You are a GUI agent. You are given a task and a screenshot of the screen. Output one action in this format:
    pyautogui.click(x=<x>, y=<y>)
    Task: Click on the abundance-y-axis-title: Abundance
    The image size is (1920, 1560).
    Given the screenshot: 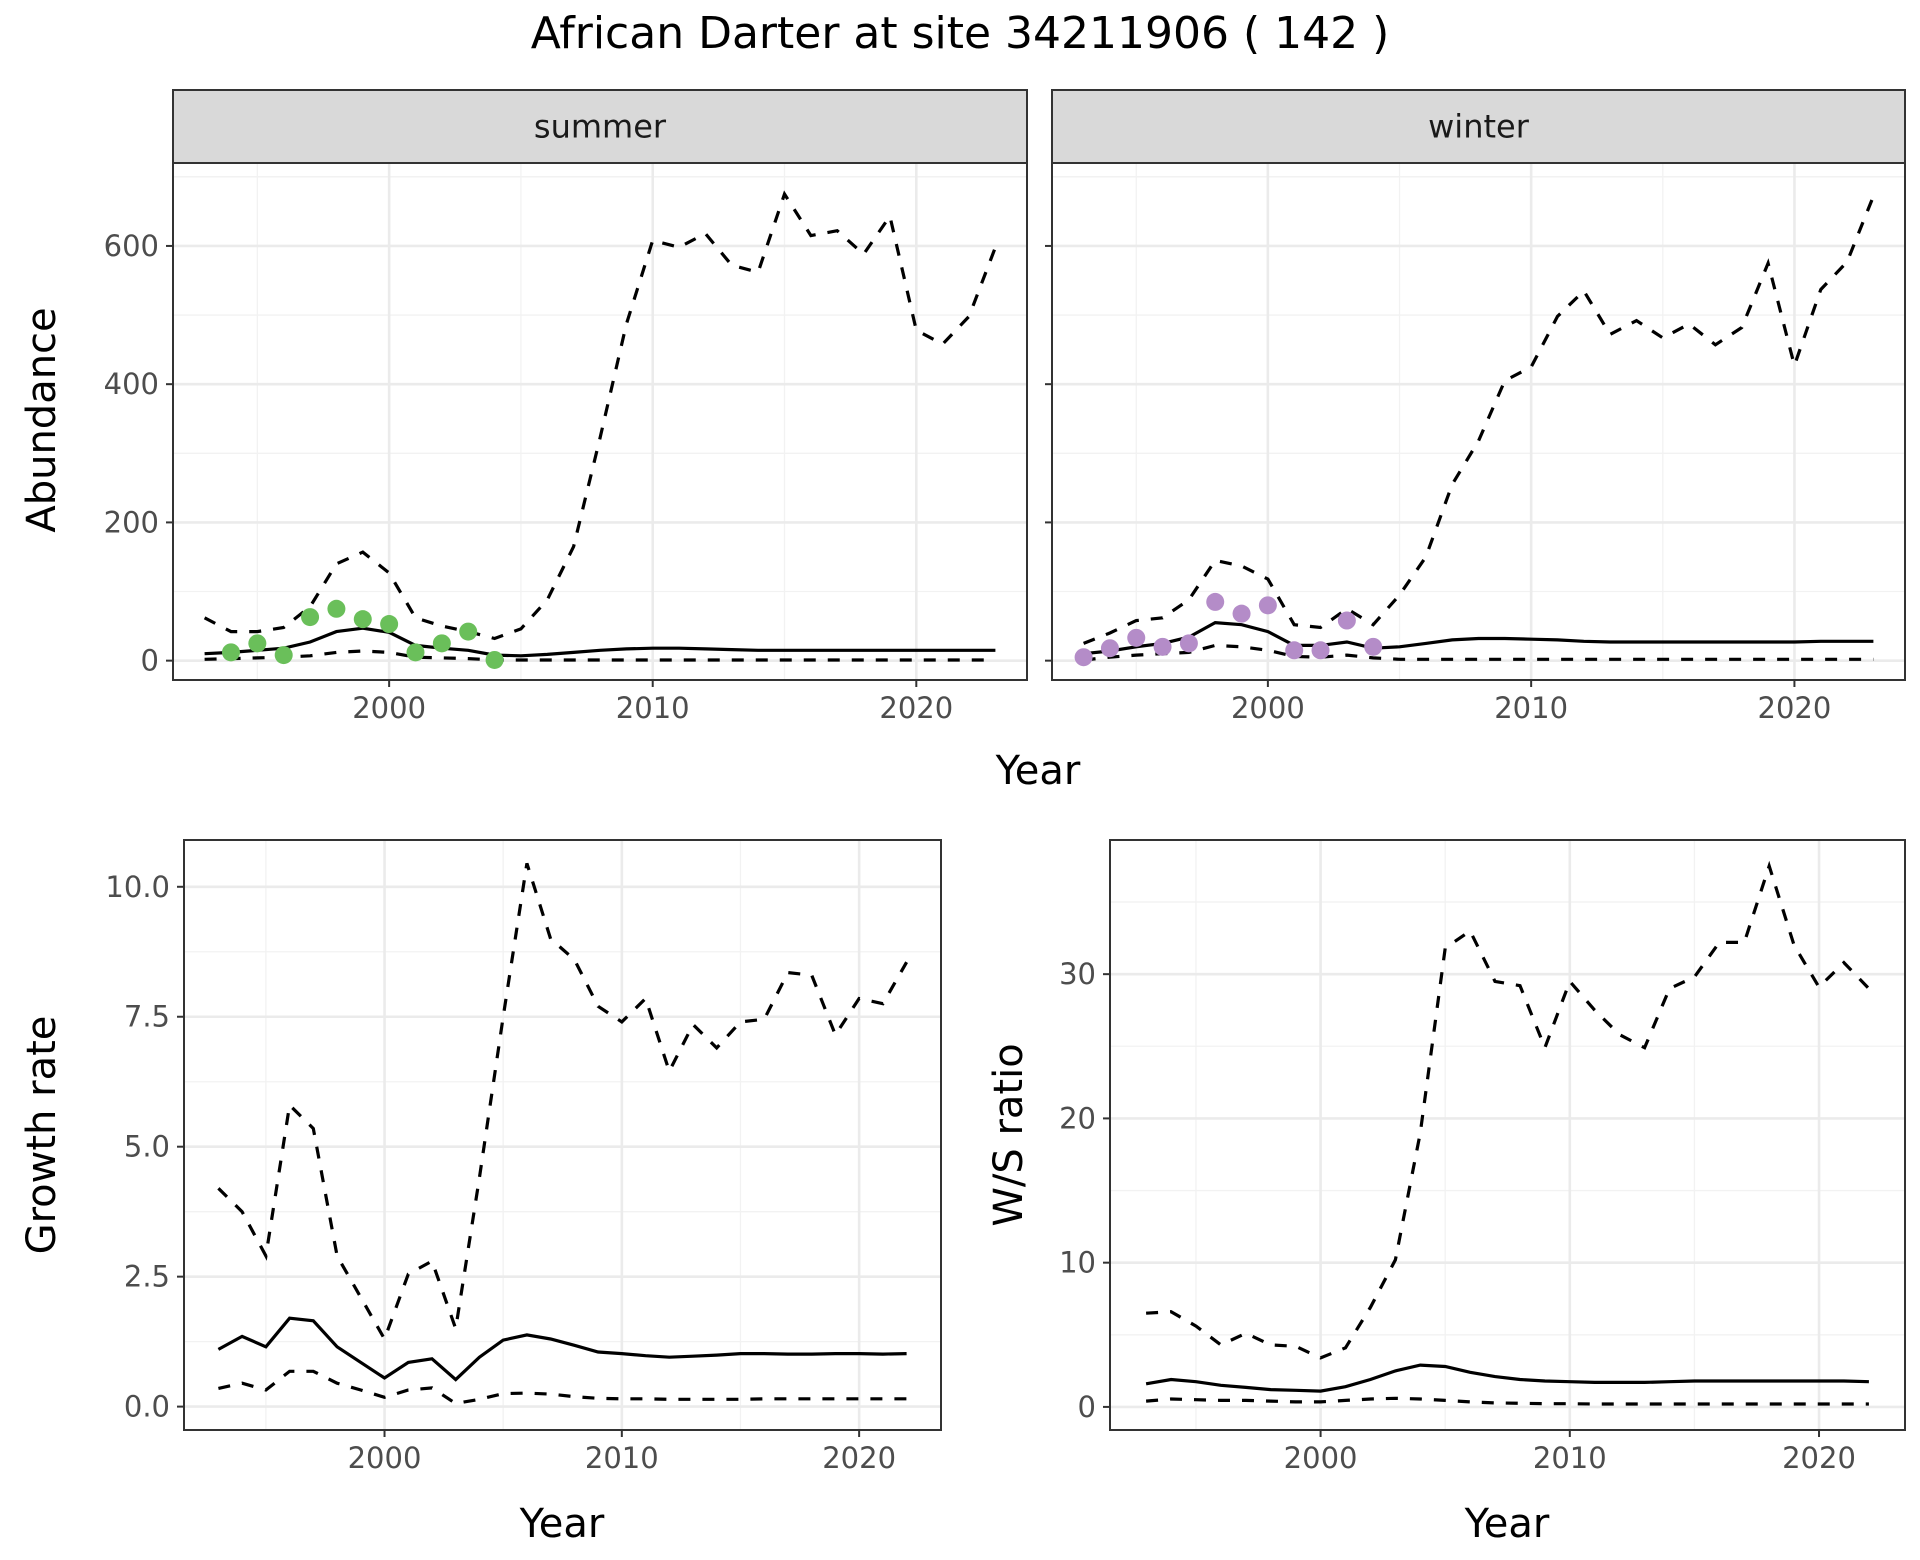 What is the action you would take?
    pyautogui.click(x=42, y=419)
    